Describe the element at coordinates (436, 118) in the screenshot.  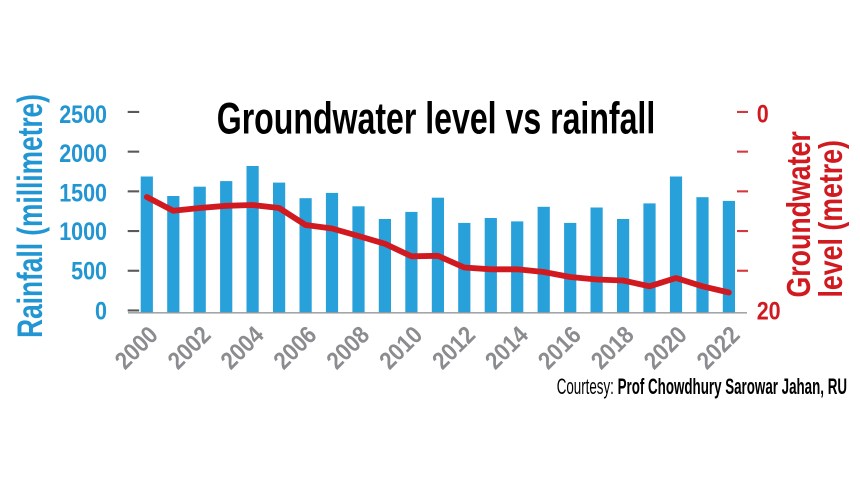
I see `svg-text: Groundwater level vs rainfall` at that location.